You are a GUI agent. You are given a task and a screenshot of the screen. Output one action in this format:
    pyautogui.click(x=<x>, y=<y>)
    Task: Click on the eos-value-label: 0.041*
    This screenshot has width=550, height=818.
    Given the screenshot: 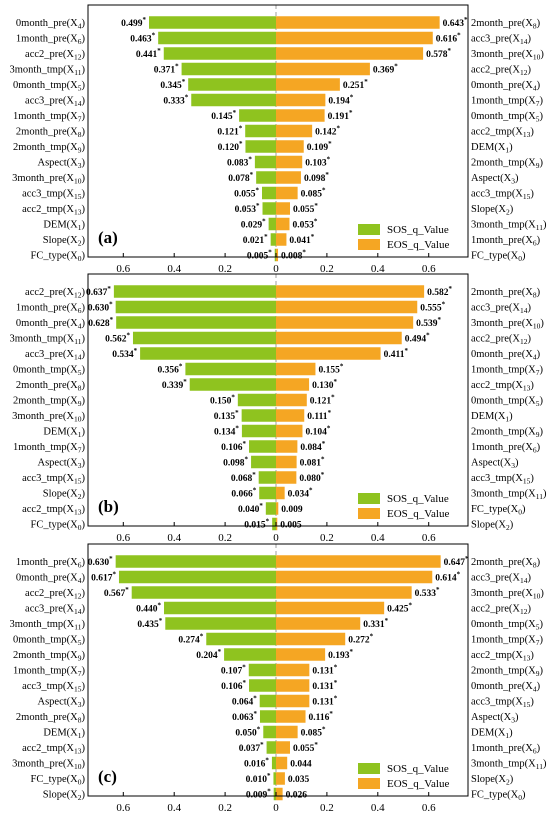 What is the action you would take?
    pyautogui.click(x=301, y=239)
    